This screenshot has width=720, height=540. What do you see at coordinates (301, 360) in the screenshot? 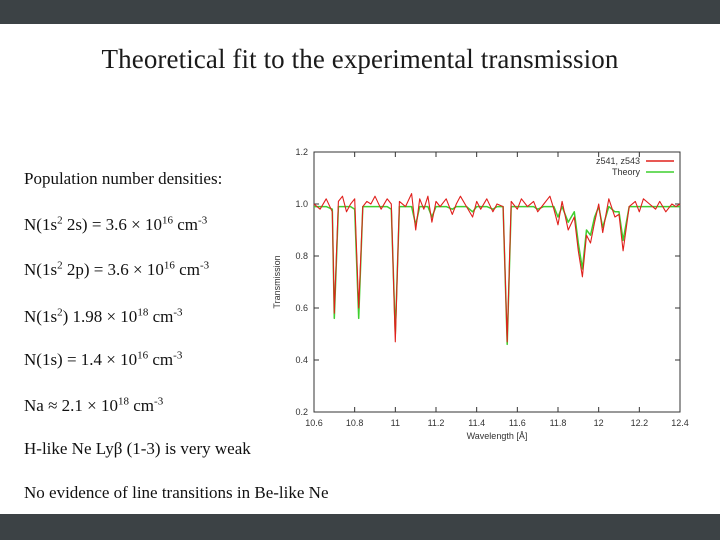
I see `y-tick-label: 0.4` at bounding box center [301, 360].